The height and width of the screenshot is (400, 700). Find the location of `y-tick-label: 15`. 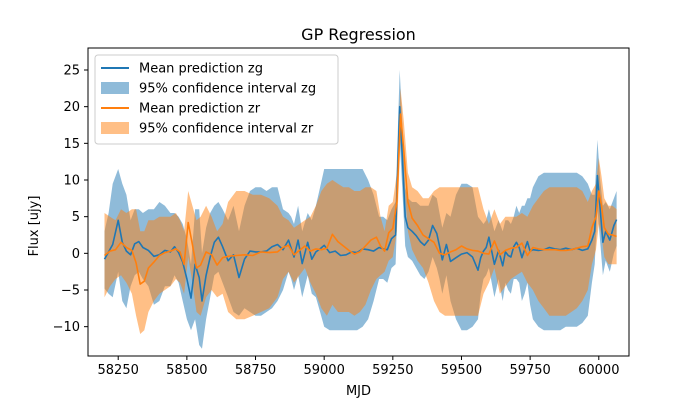

y-tick-label: 15 is located at coordinates (71, 144).